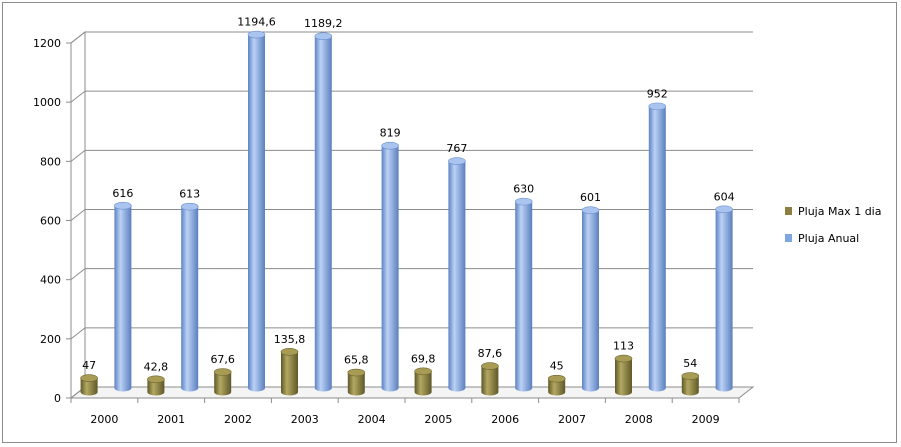 The height and width of the screenshot is (447, 901). What do you see at coordinates (171, 419) in the screenshot?
I see `x-tick-label: 2001` at bounding box center [171, 419].